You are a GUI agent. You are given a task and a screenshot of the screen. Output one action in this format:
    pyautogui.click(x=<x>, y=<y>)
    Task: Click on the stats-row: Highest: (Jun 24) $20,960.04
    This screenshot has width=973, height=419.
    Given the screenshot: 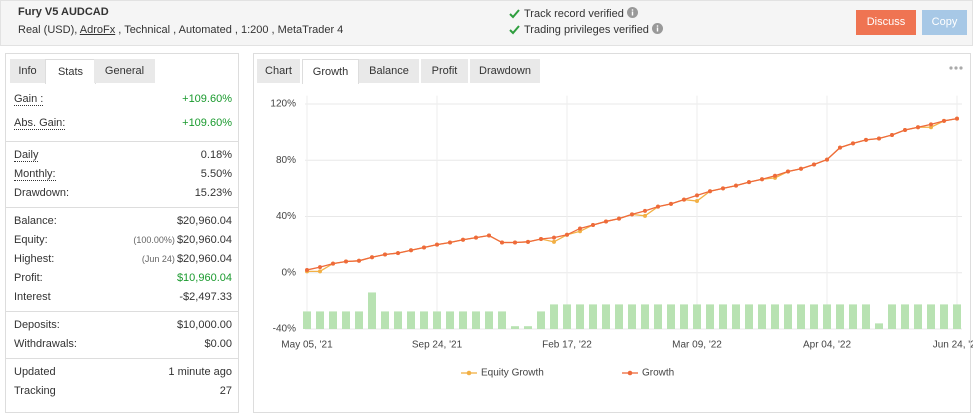 What is the action you would take?
    pyautogui.click(x=122, y=259)
    